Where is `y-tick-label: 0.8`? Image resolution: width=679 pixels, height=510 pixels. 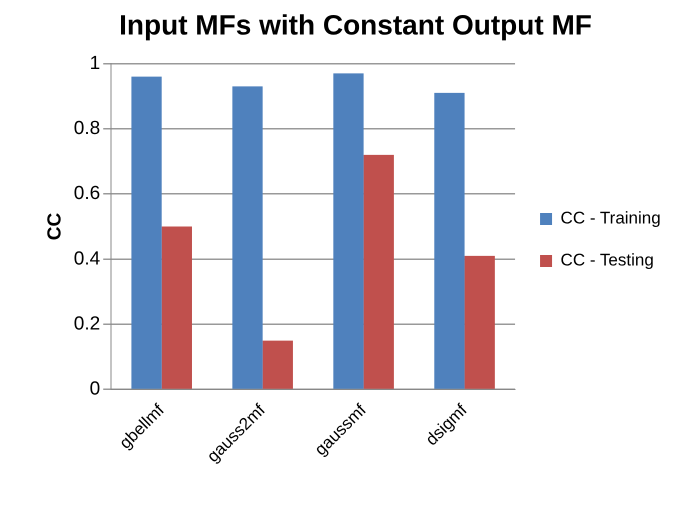 y-tick-label: 0.8 is located at coordinates (87, 129).